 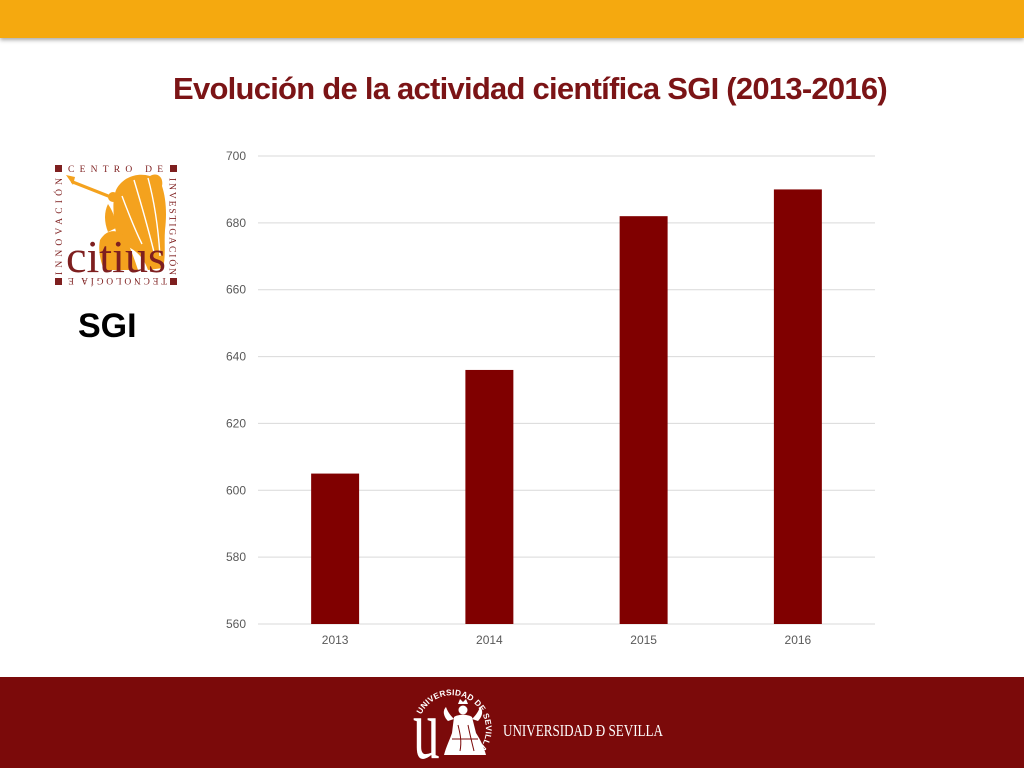 What do you see at coordinates (643, 640) in the screenshot?
I see `x-tick-label: 2015` at bounding box center [643, 640].